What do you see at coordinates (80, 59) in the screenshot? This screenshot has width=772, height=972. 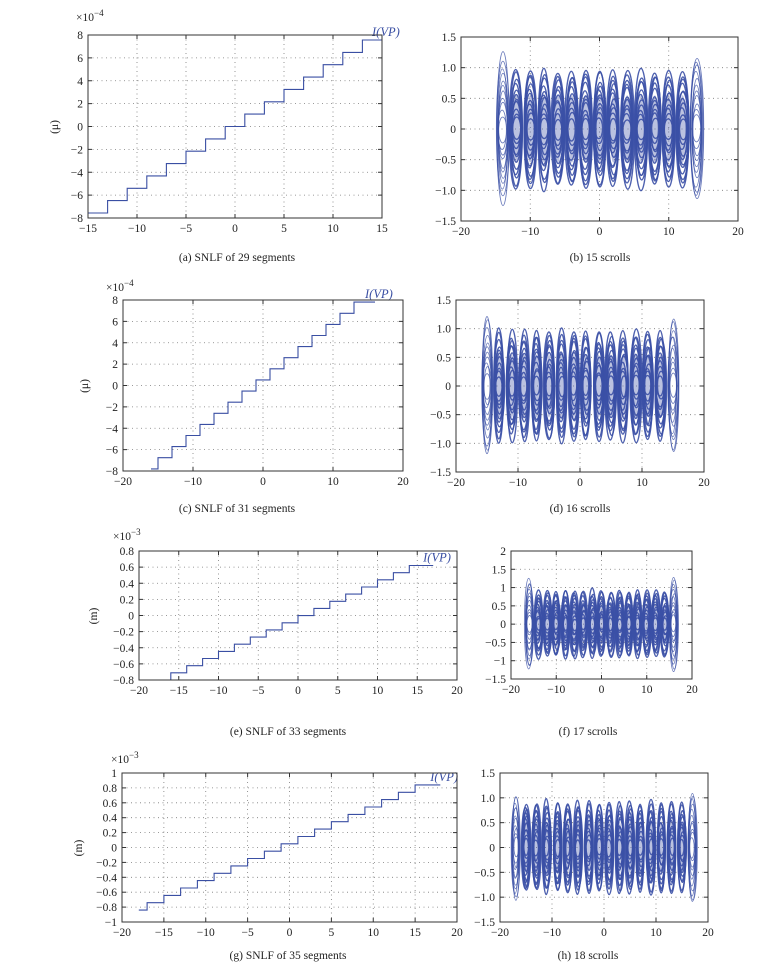 I see `y-tick-label: 6` at bounding box center [80, 59].